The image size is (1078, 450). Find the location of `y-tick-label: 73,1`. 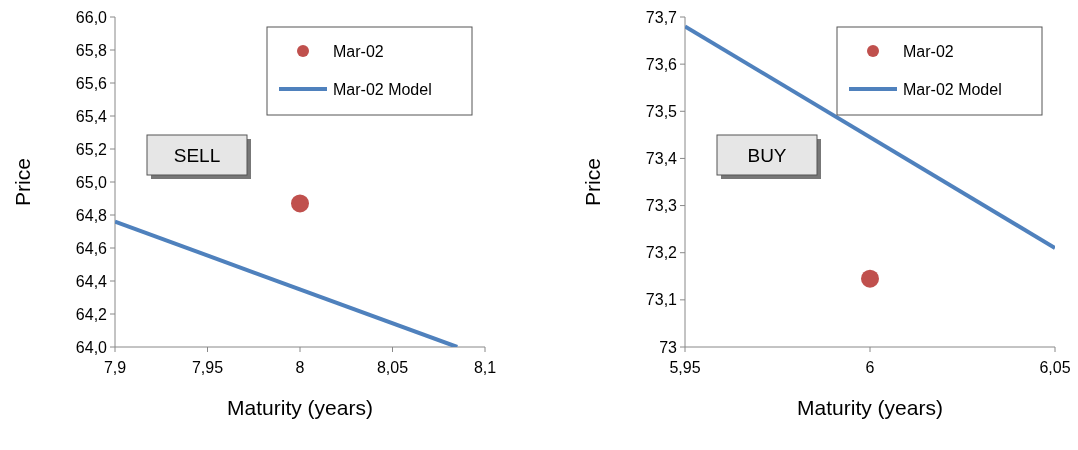

y-tick-label: 73,1 is located at coordinates (661, 300).